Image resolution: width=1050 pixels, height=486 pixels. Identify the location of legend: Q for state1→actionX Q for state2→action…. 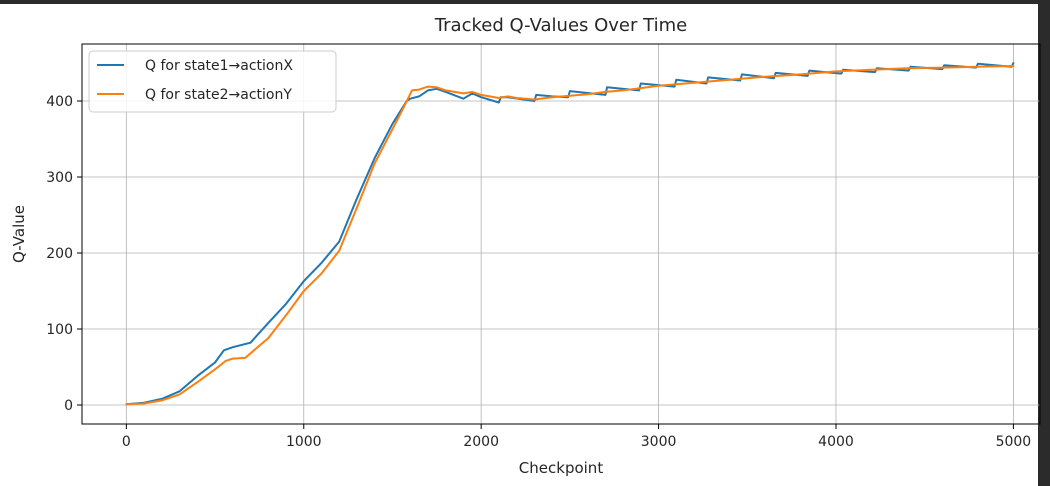
(212, 81).